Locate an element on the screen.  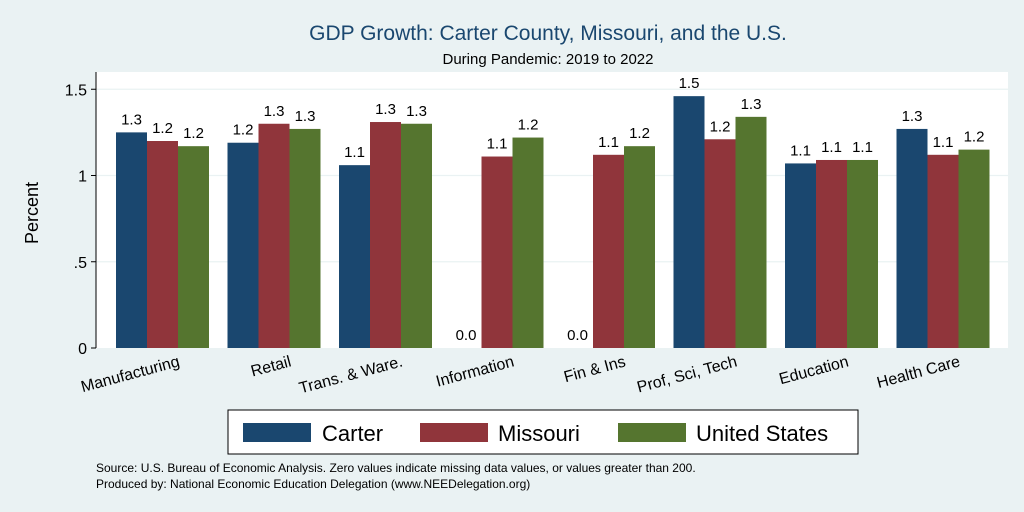
bar-carter-retail is located at coordinates (243, 245).